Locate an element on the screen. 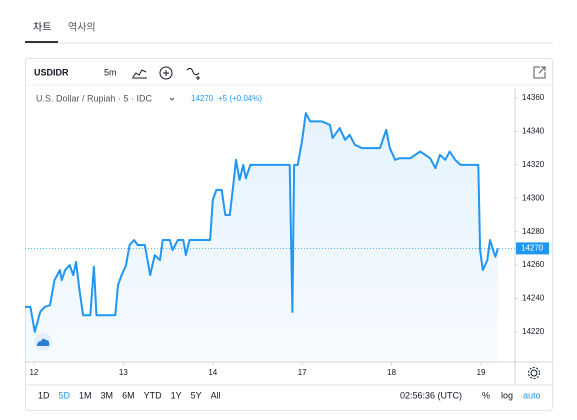 The height and width of the screenshot is (420, 577). x-tick-label: 19 is located at coordinates (481, 372).